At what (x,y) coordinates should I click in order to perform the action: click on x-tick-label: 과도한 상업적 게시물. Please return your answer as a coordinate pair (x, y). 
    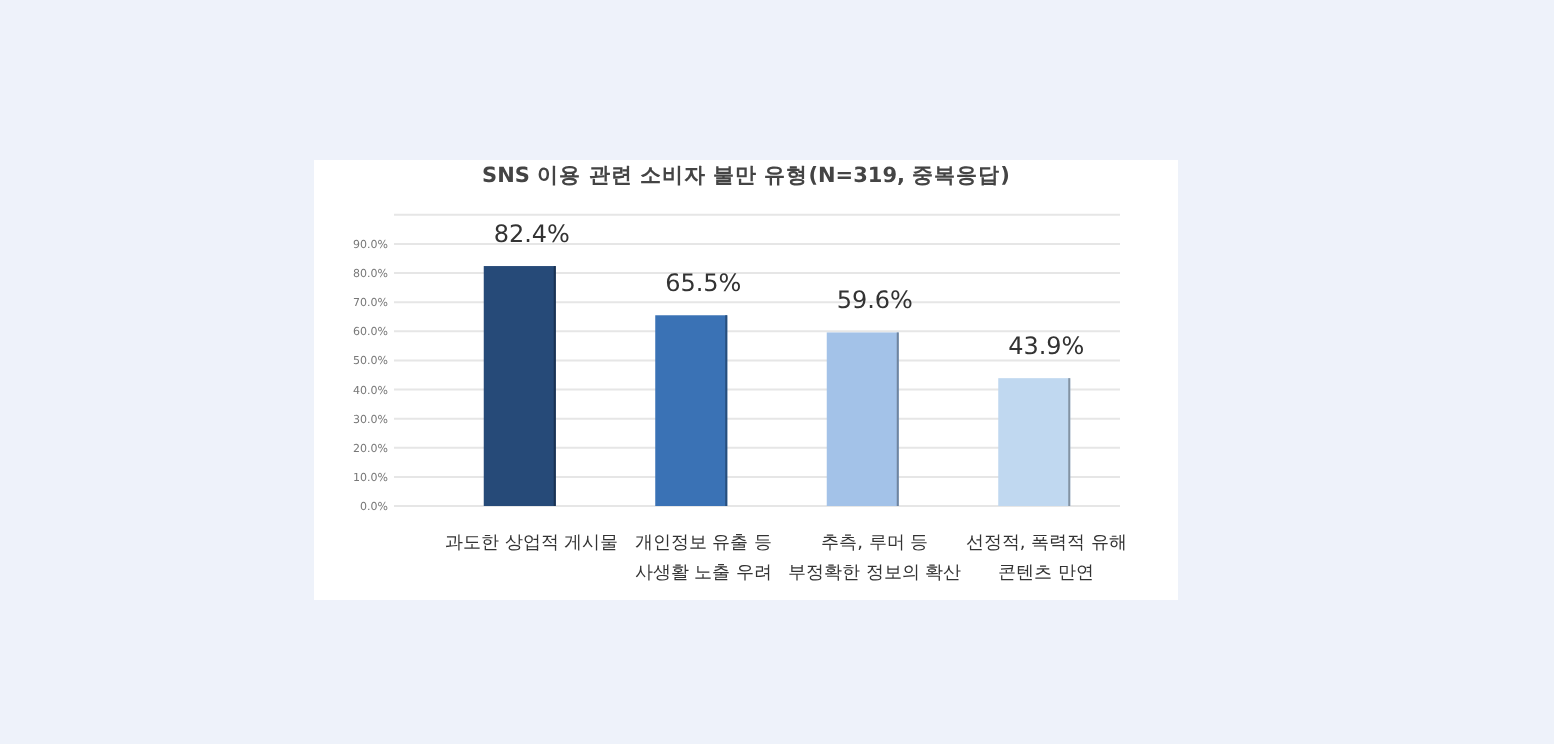
    Looking at the image, I should click on (532, 545).